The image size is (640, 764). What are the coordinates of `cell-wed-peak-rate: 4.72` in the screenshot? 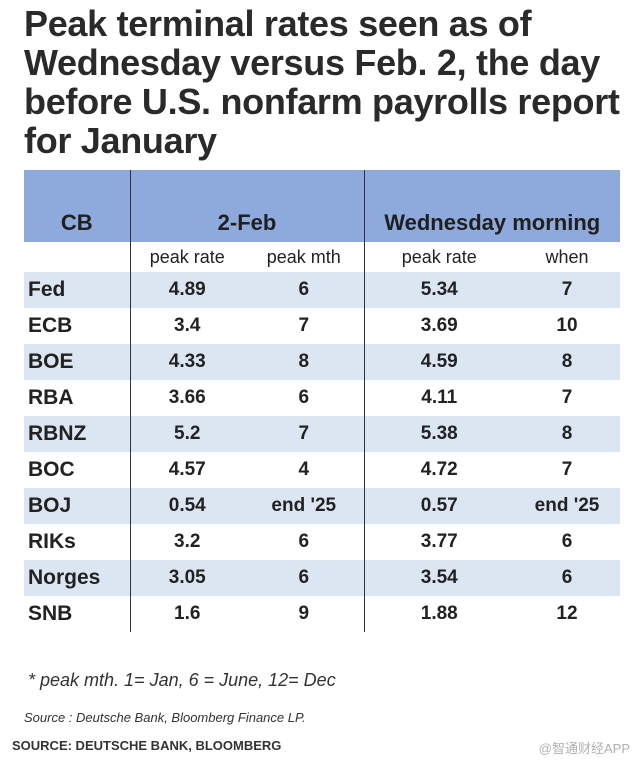 It's located at (438, 470).